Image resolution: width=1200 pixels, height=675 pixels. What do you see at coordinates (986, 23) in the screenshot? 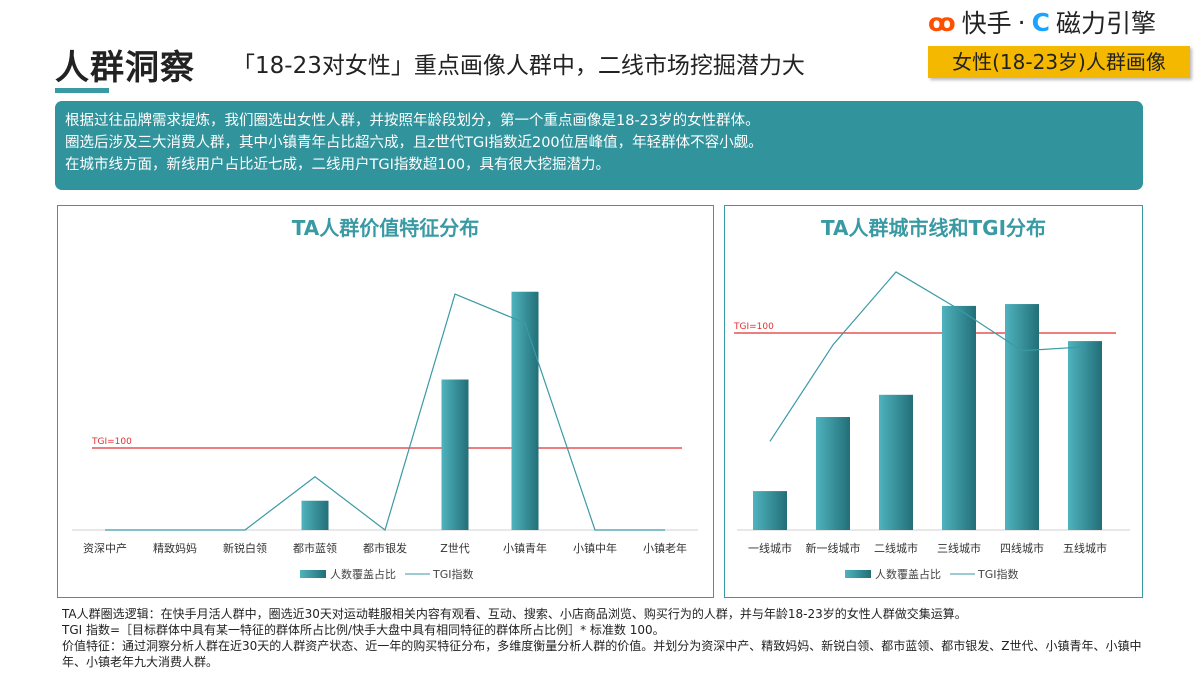
I see `brand-kuaishou: 快手` at bounding box center [986, 23].